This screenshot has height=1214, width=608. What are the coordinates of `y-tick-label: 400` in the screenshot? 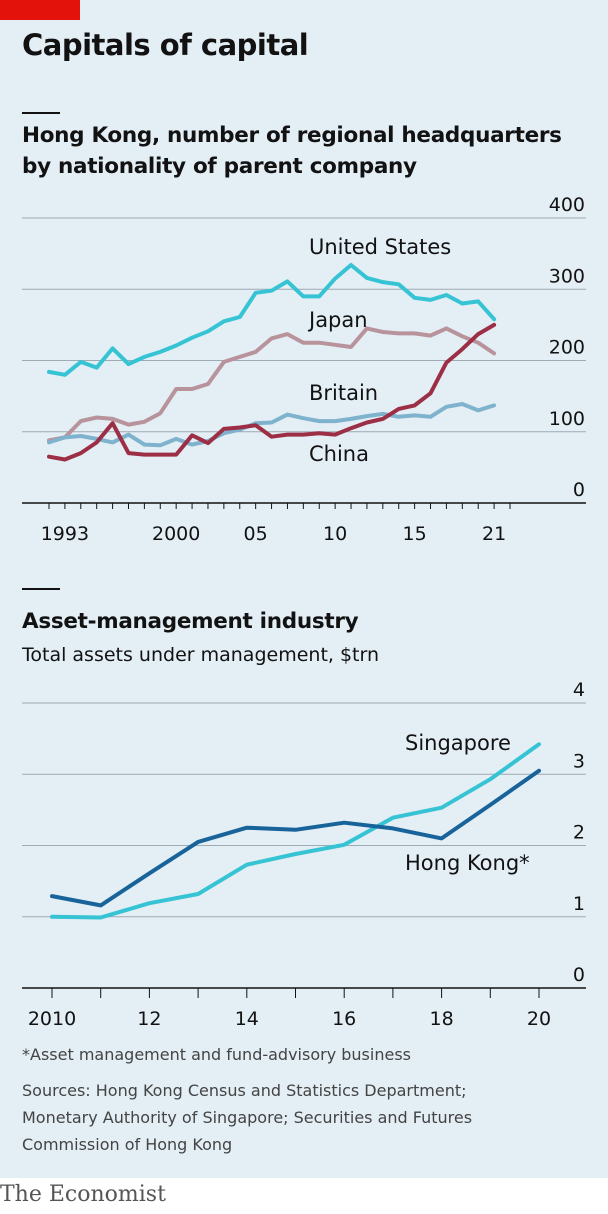 It's located at (567, 205).